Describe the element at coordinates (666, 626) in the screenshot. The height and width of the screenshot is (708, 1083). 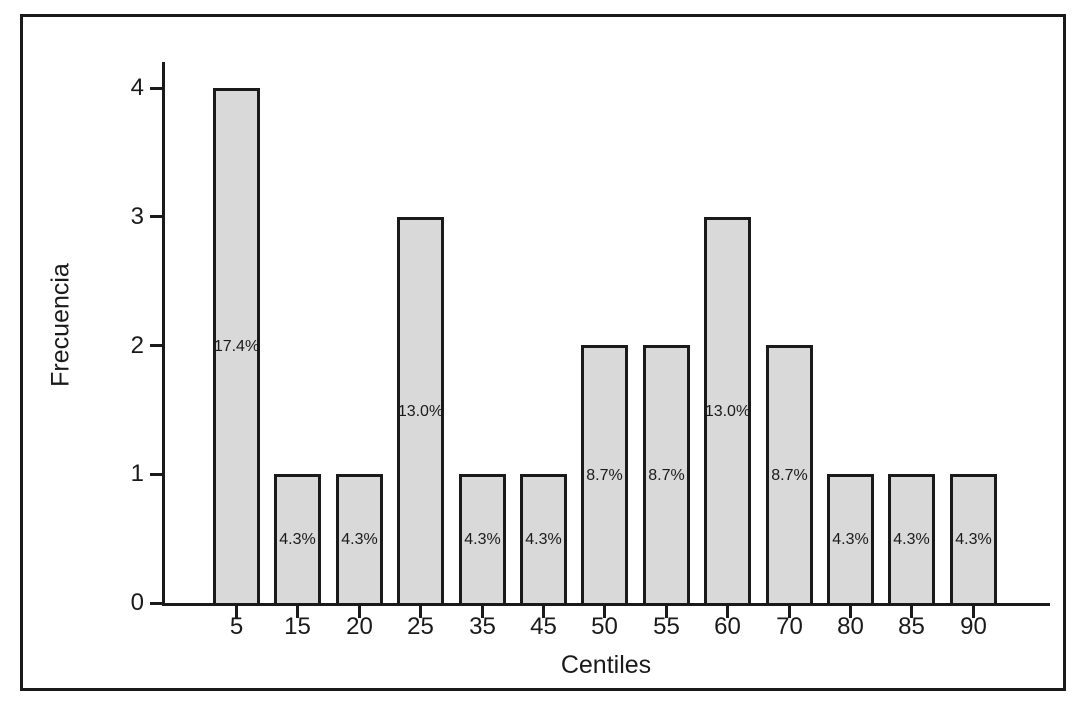
I see `x-tick-label: 55` at that location.